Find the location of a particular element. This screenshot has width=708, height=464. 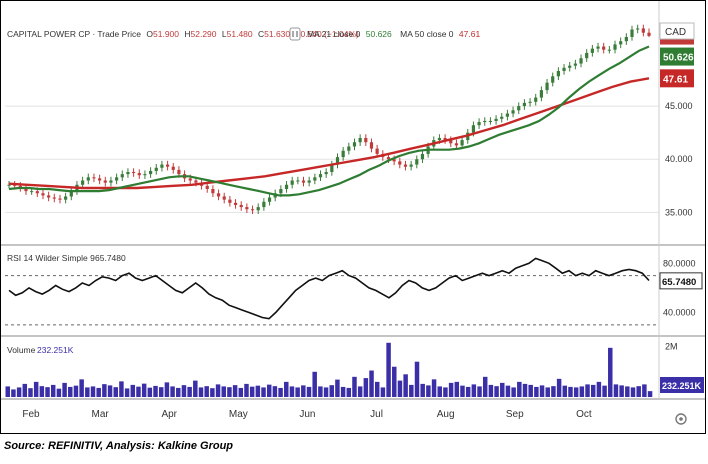

x-tick-label: Sep is located at coordinates (515, 414).